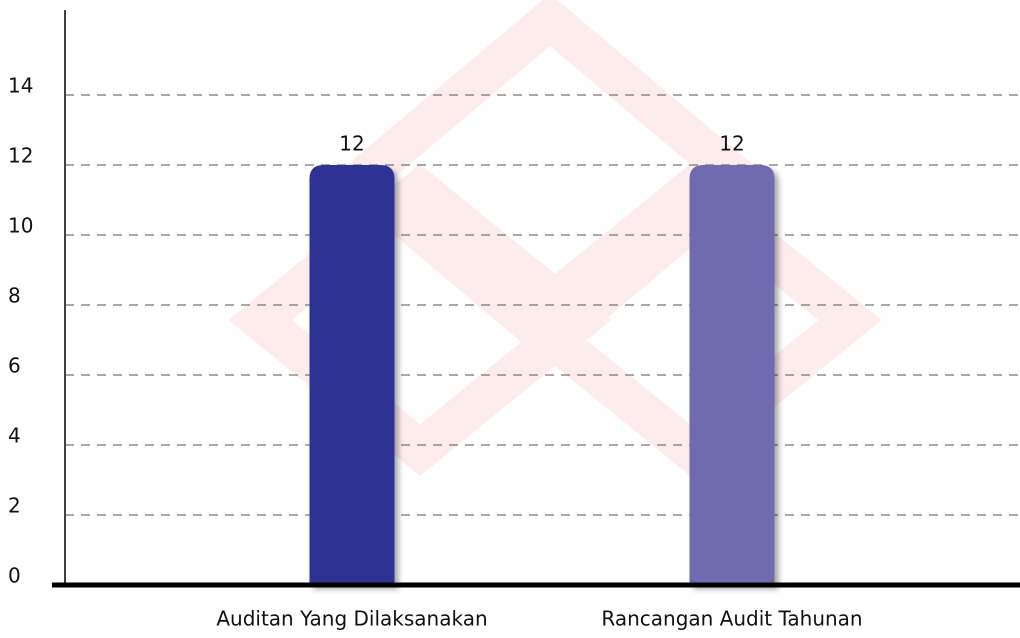 The width and height of the screenshot is (1020, 638). Describe the element at coordinates (351, 619) in the screenshot. I see `x-tick-label: Auditan Yang Dilaksanakan` at that location.